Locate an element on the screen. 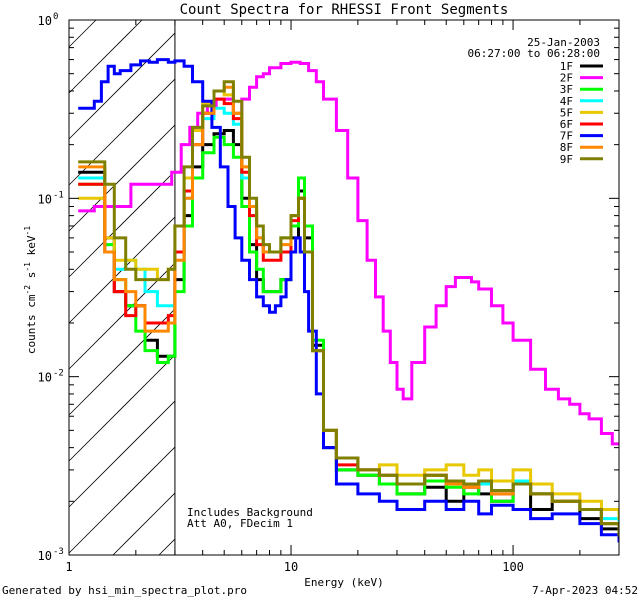 The height and width of the screenshot is (600, 640). legend-label-9F: 9F is located at coordinates (566, 159).